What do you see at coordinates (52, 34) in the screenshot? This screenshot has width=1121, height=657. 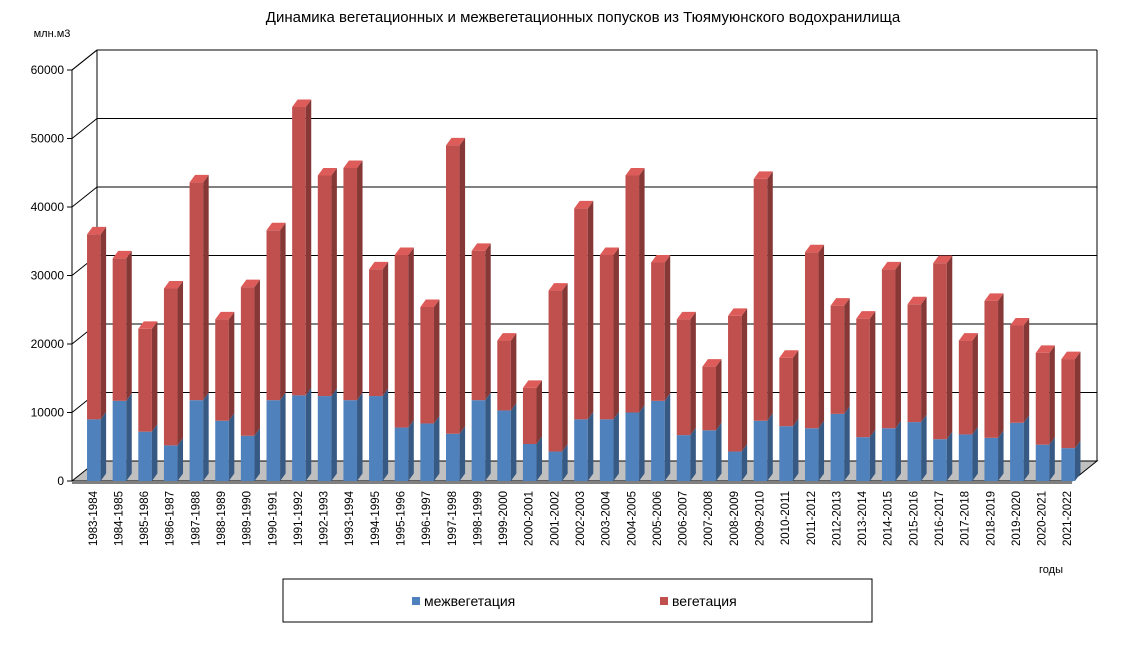 I see `y-axis-unit-label: млн.м3` at bounding box center [52, 34].